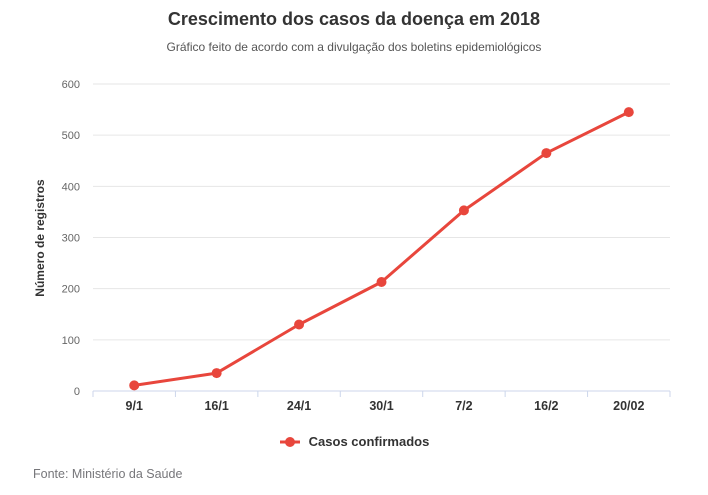 This screenshot has height=495, width=708. I want to click on legend-item-casos-confirmados: Casos confirmados, so click(354, 441).